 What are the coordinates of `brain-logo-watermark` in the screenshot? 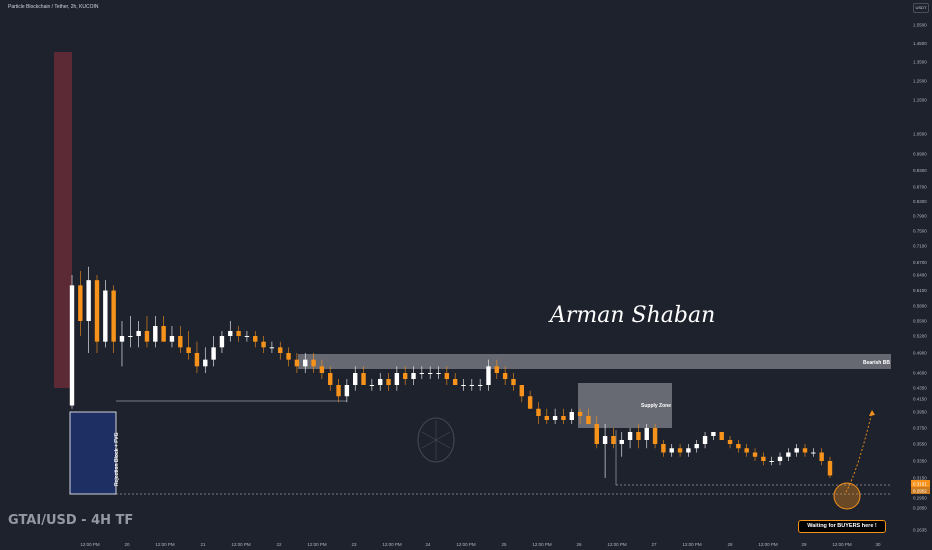 It's located at (436, 440).